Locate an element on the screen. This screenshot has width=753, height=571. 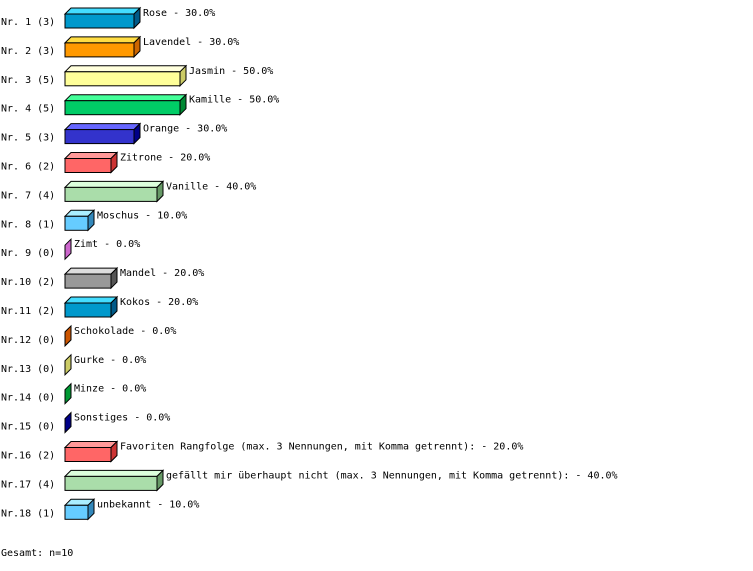
category-label: Nr.16 (2) is located at coordinates (28, 456).